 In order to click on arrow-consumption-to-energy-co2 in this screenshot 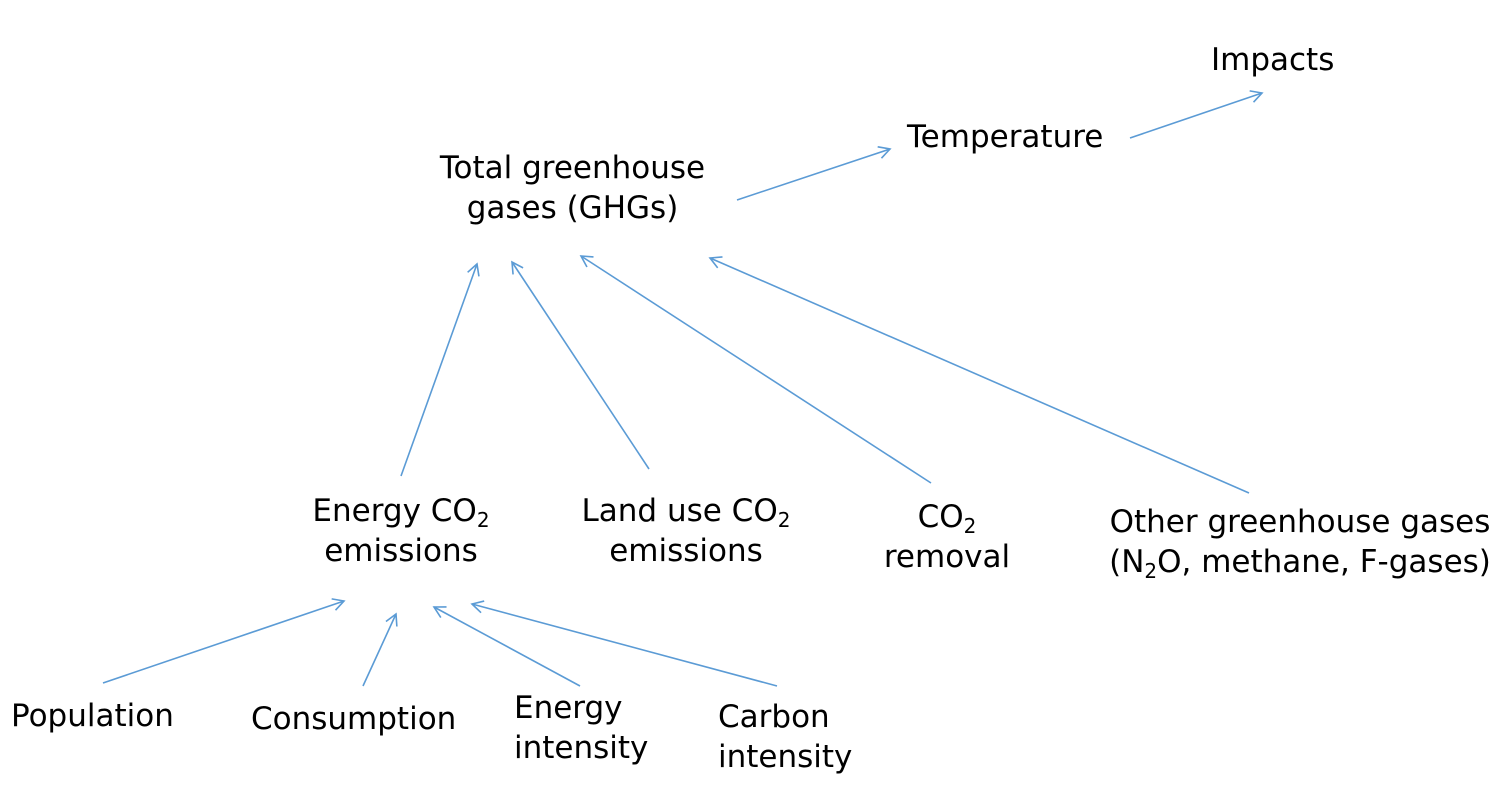, I will do `click(380, 649)`.